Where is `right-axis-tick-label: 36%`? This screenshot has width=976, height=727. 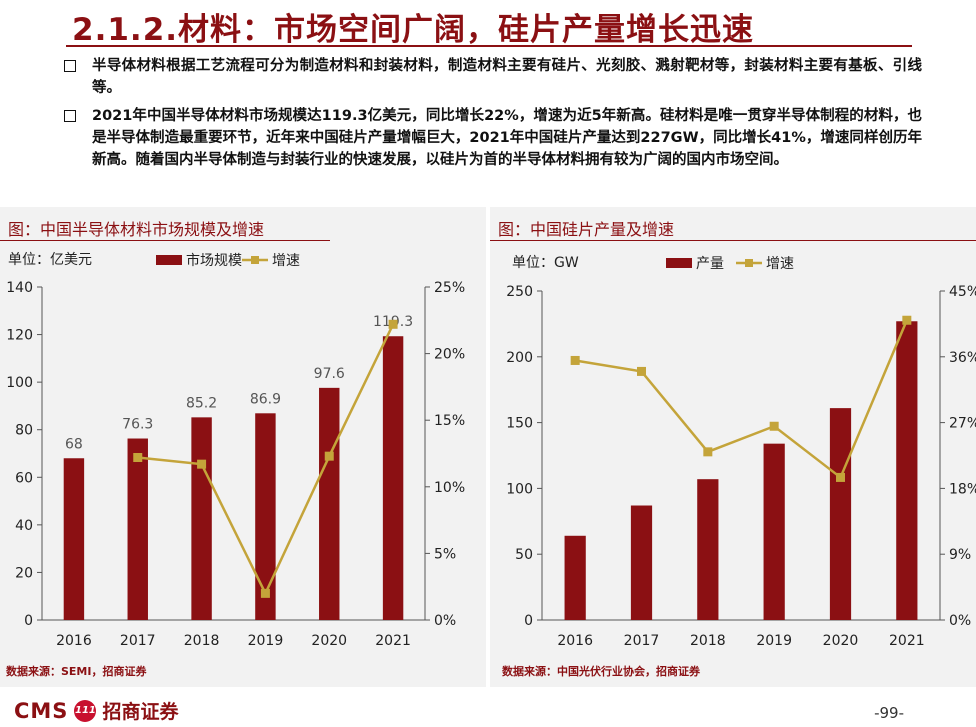 right-axis-tick-label: 36% is located at coordinates (962, 358).